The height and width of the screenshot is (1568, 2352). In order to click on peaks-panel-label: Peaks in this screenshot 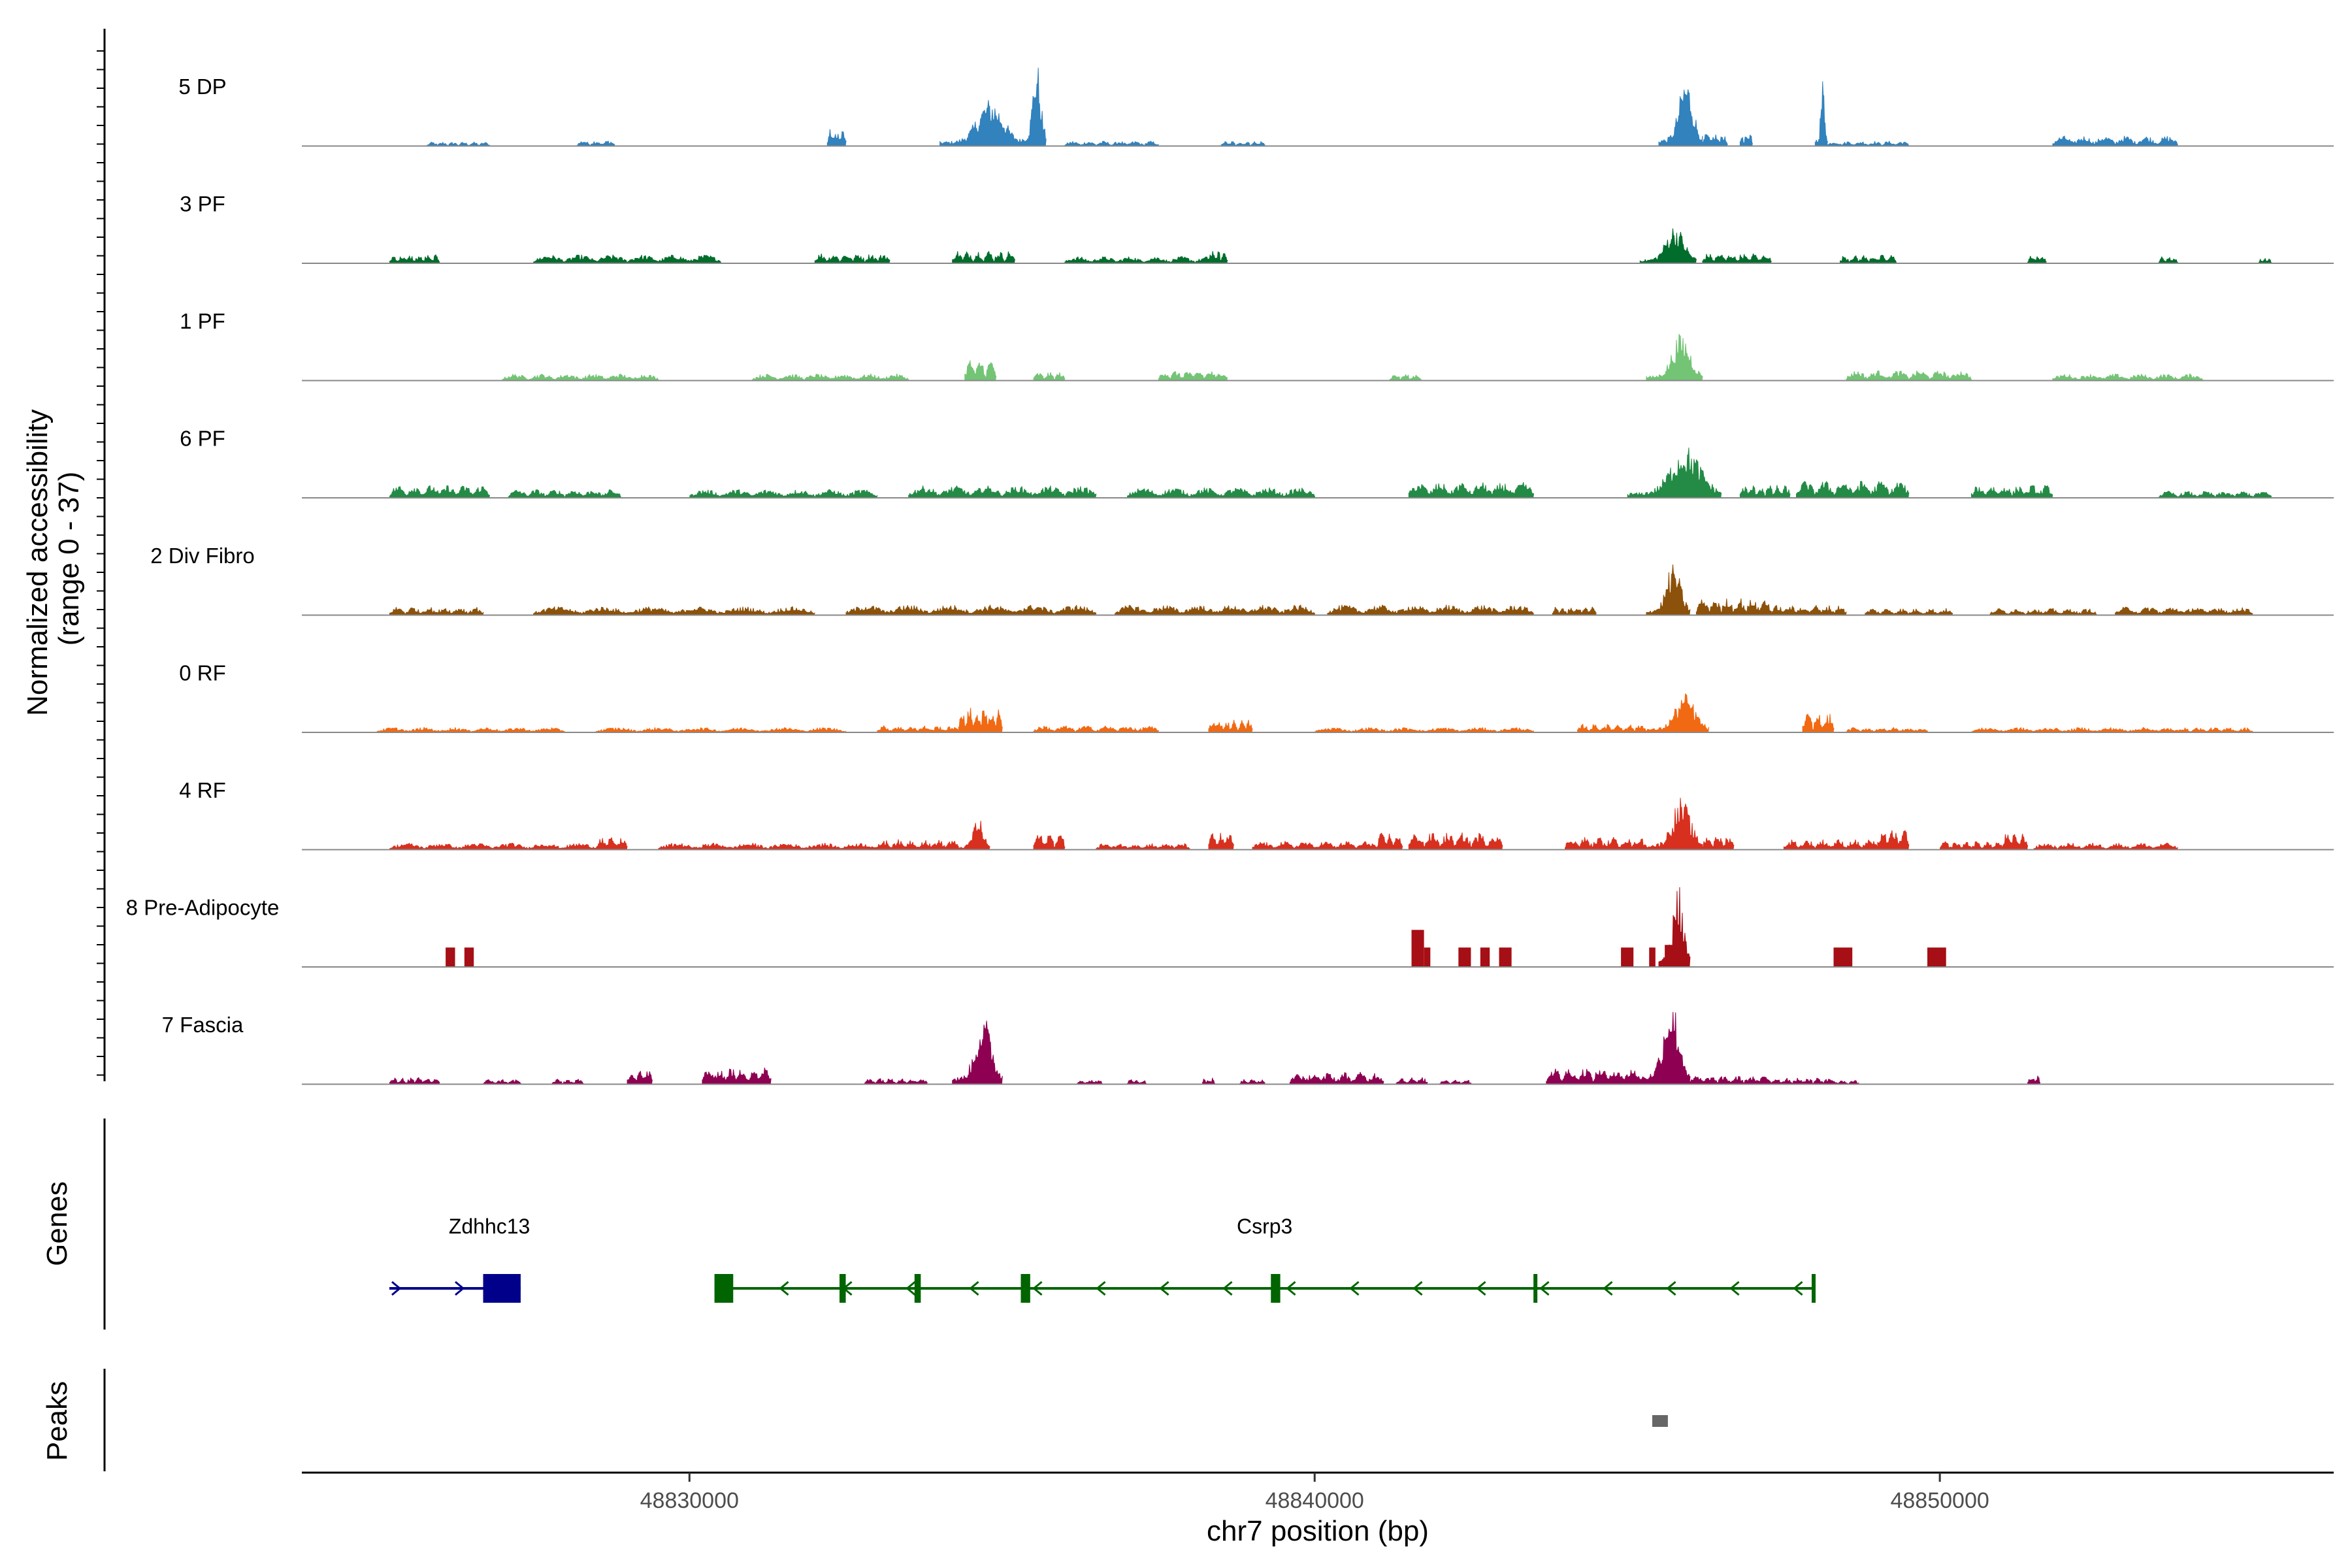, I will do `click(57, 1421)`.